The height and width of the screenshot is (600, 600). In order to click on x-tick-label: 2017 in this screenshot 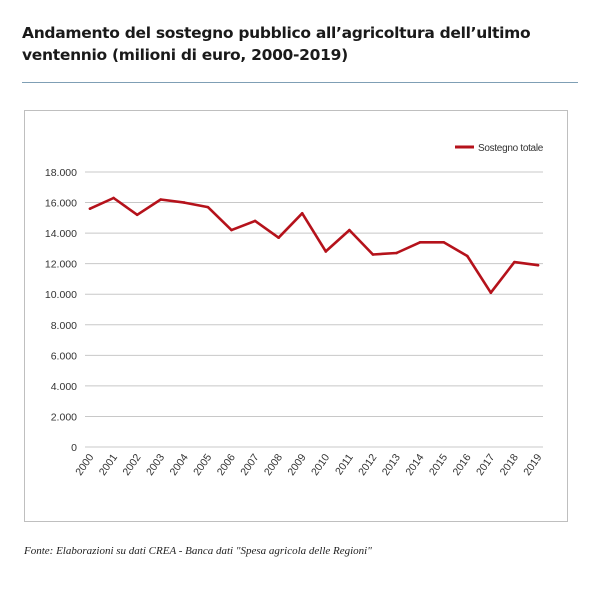, I will do `click(485, 465)`.